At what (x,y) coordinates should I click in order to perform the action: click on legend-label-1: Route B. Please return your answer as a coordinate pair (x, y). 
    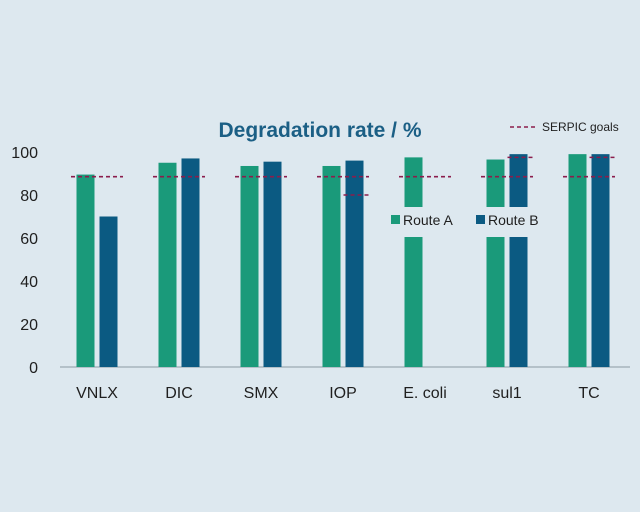
    Looking at the image, I should click on (513, 220).